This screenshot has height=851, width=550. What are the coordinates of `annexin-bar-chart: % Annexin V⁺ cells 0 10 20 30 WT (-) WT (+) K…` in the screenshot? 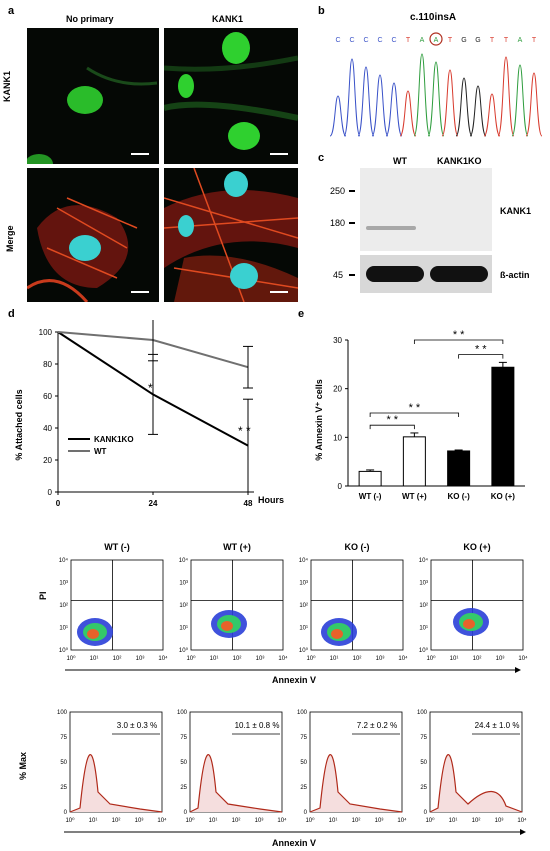 It's located at (419, 415).